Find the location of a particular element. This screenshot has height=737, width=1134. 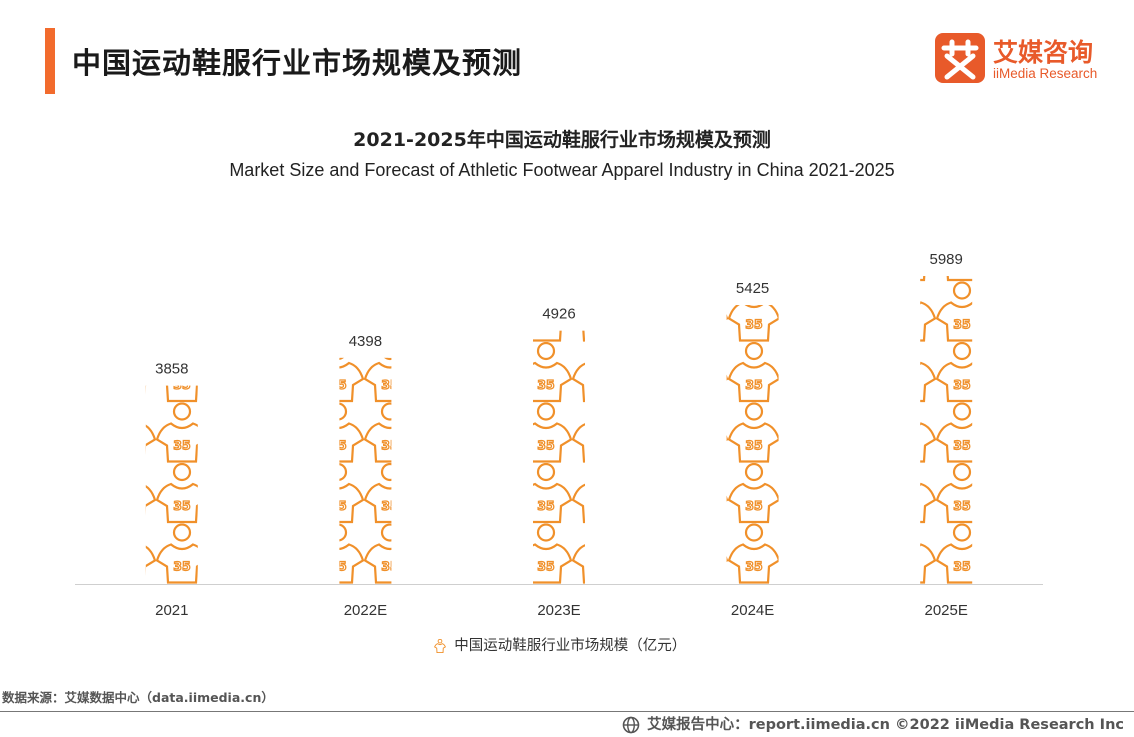

logo-text-en: iiMedia Research is located at coordinates (1045, 73).